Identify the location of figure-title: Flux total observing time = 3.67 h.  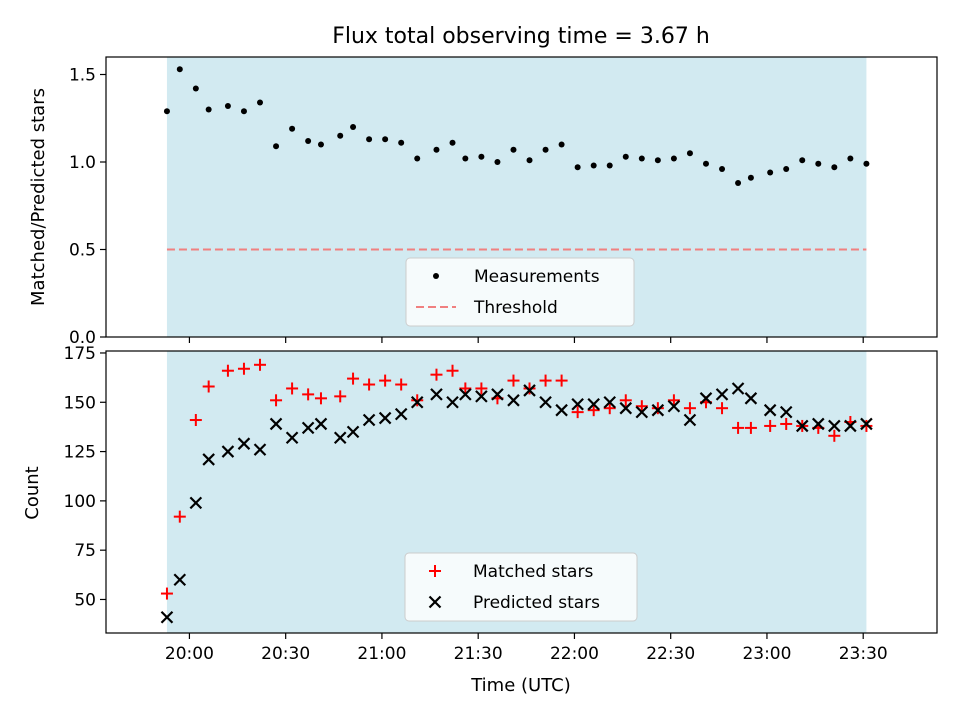
(521, 36).